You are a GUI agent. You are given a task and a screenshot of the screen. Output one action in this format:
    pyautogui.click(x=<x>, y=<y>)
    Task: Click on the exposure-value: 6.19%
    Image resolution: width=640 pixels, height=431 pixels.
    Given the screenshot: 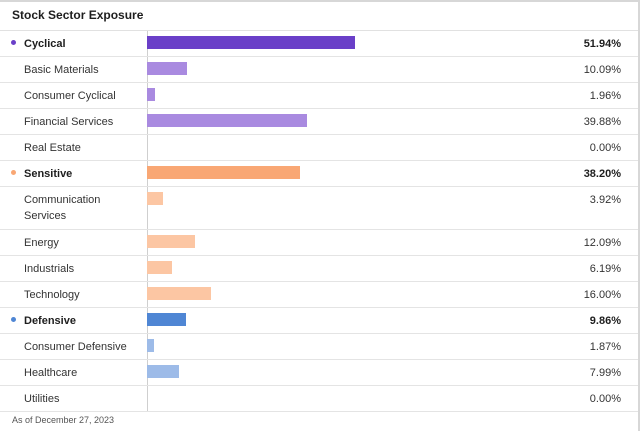 What is the action you would take?
    pyautogui.click(x=605, y=269)
    